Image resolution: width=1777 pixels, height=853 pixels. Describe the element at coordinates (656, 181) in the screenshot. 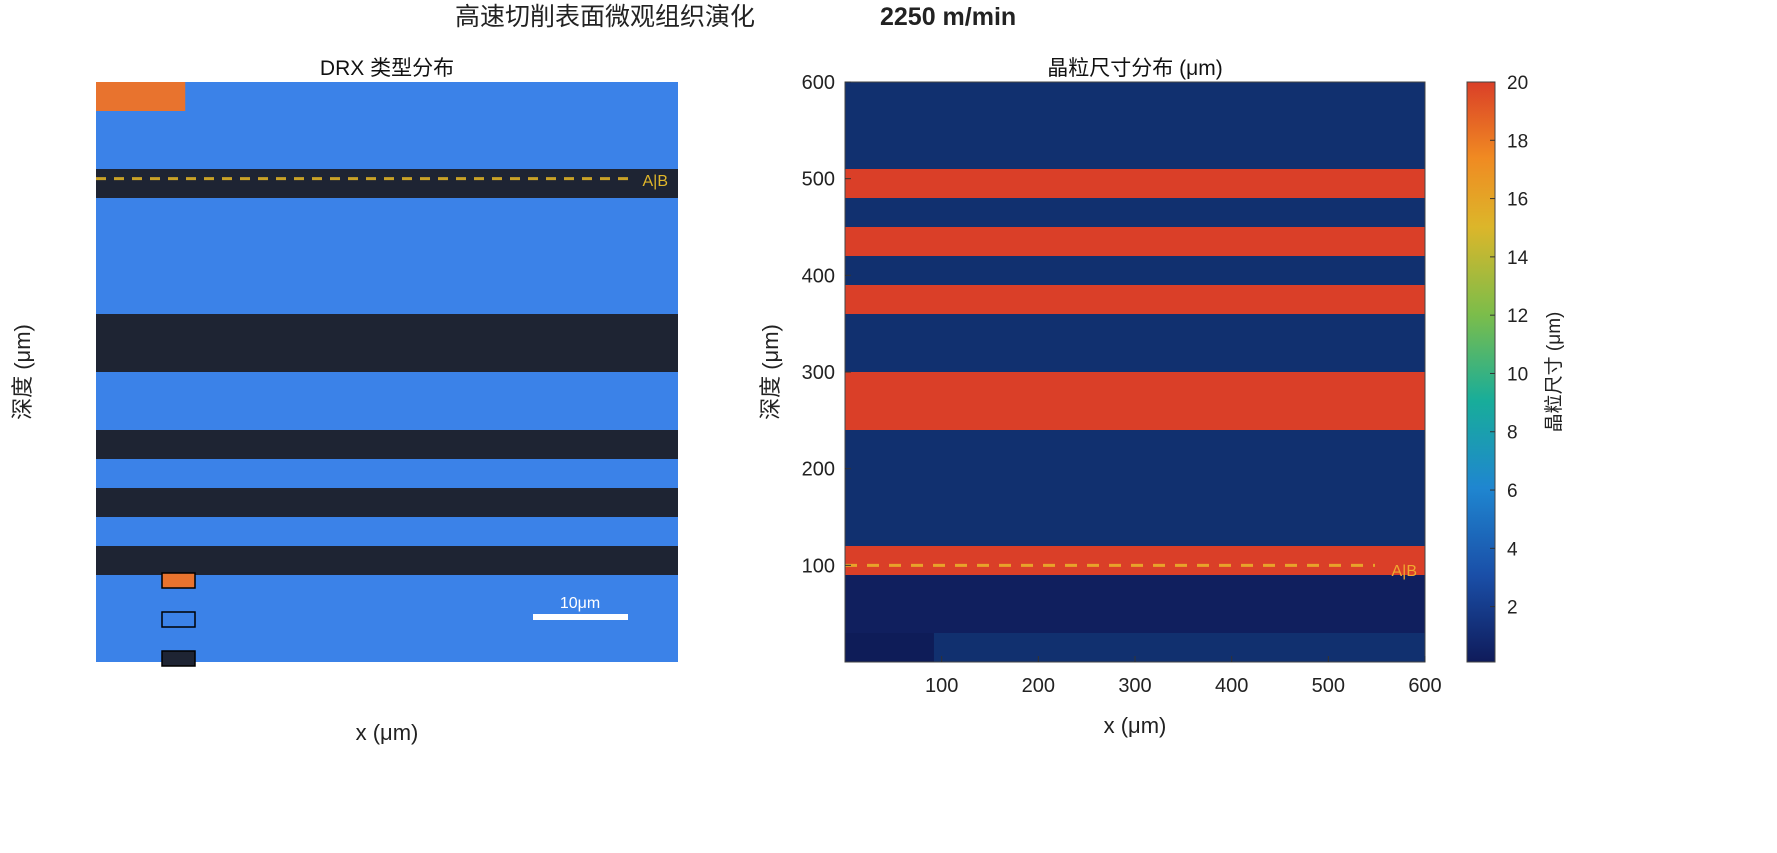

I see `left-divider-label: A|B` at that location.